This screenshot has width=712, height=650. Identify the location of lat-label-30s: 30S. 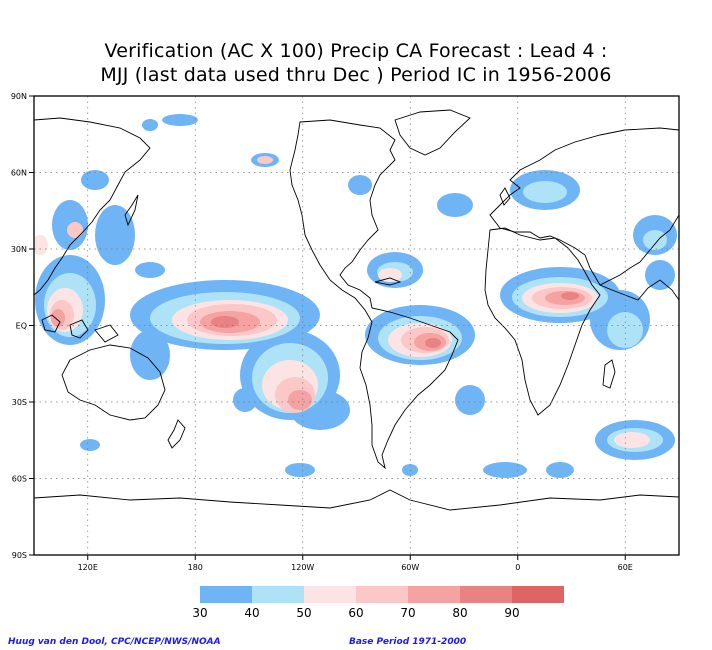
(19, 402).